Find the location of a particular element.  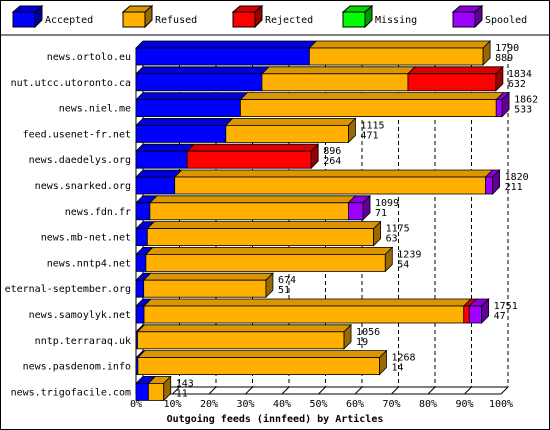

bar-secondary-label: 471 is located at coordinates (369, 135).